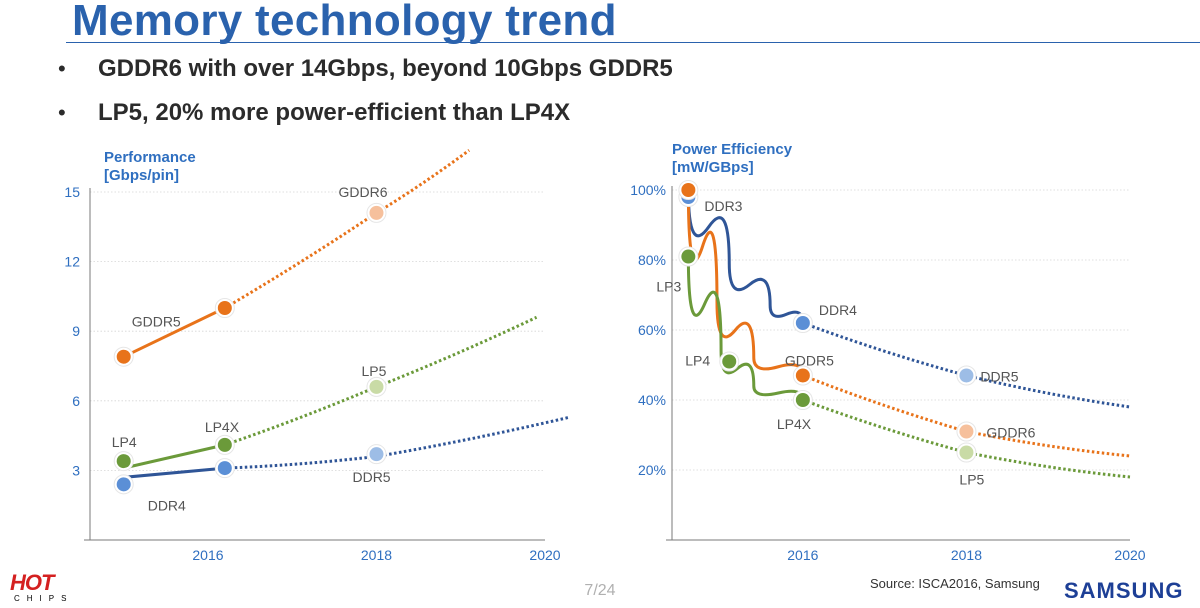 Image resolution: width=1200 pixels, height=608 pixels. Describe the element at coordinates (648, 190) in the screenshot. I see `y-tick-label: 100%` at that location.